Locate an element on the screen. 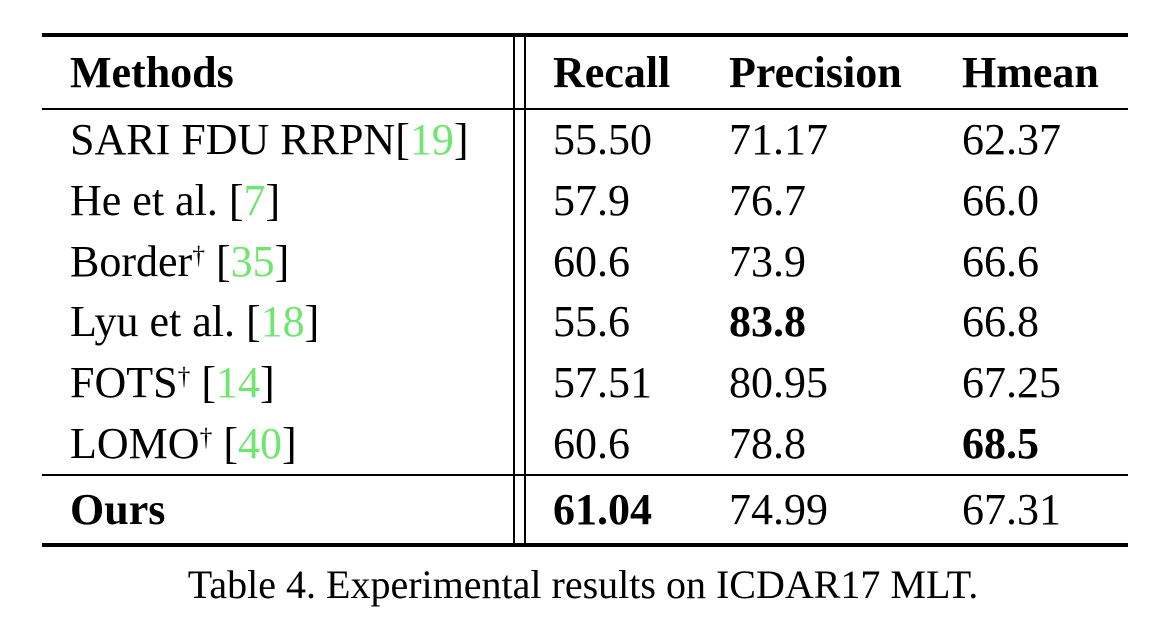 The width and height of the screenshot is (1166, 628). precision-cell: 71.17 is located at coordinates (778, 140).